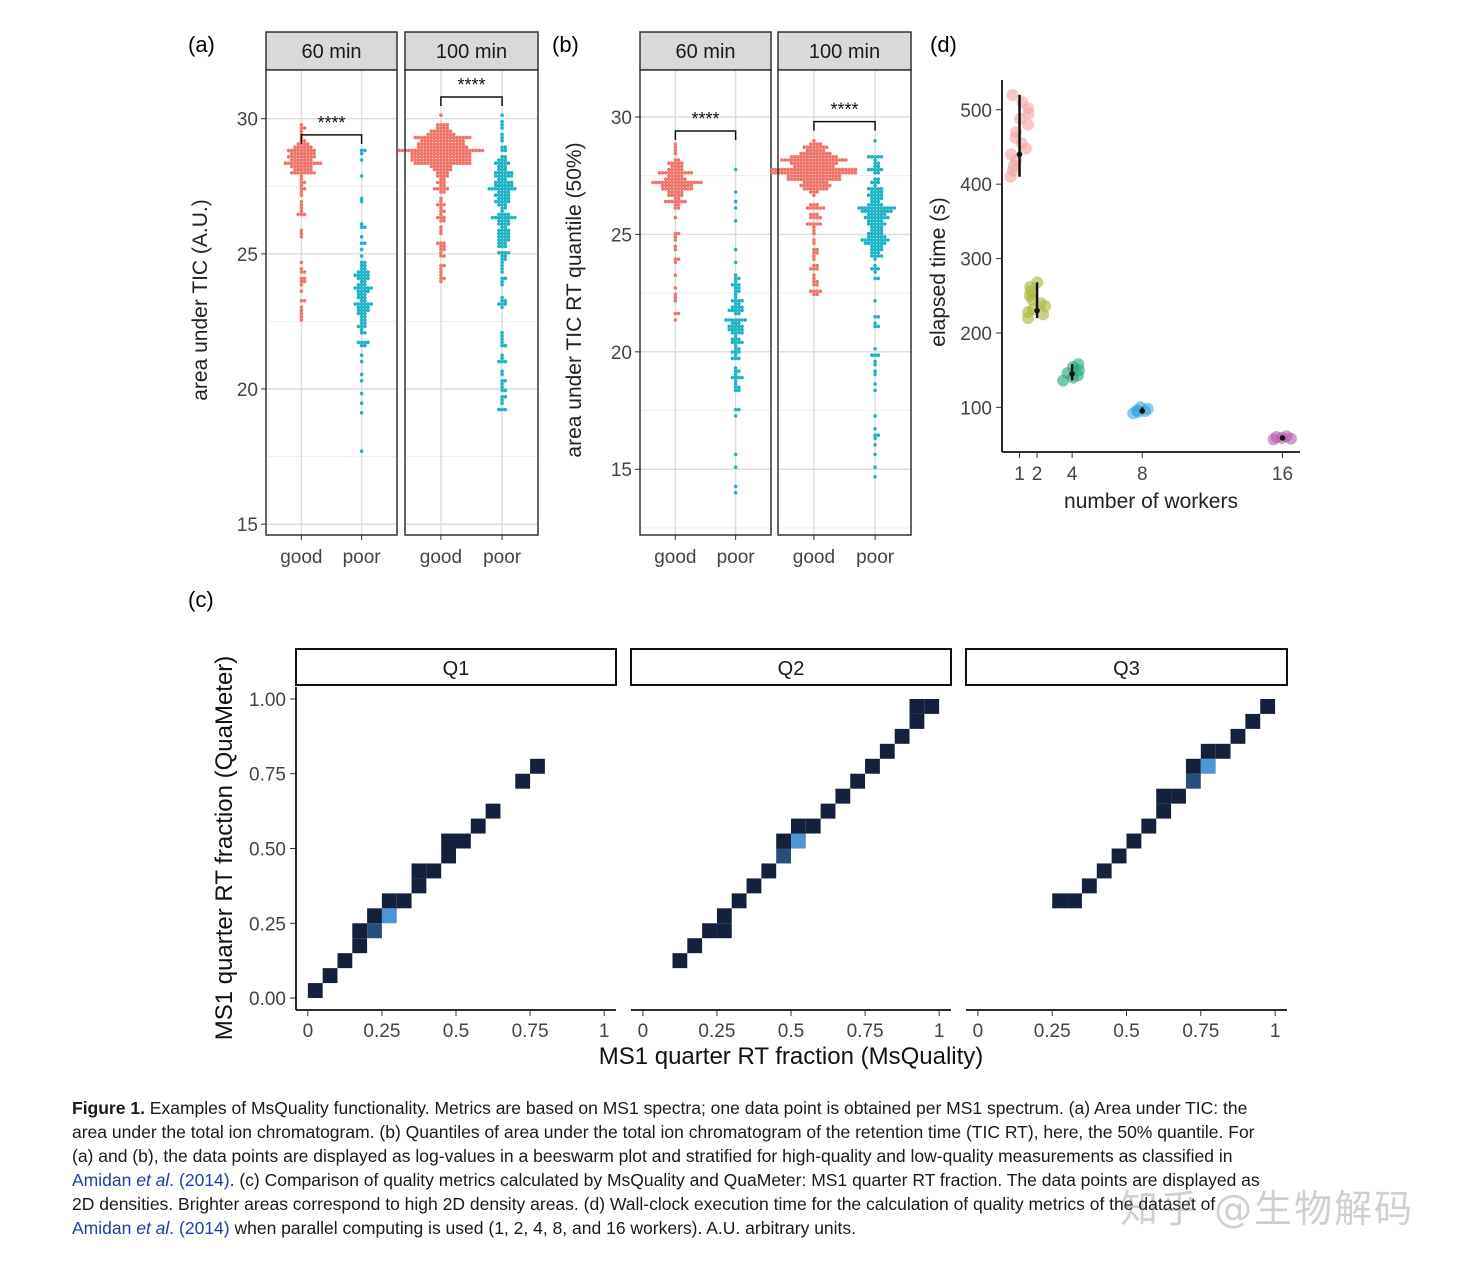  What do you see at coordinates (875, 557) in the screenshot?
I see `xtick-label: poor` at bounding box center [875, 557].